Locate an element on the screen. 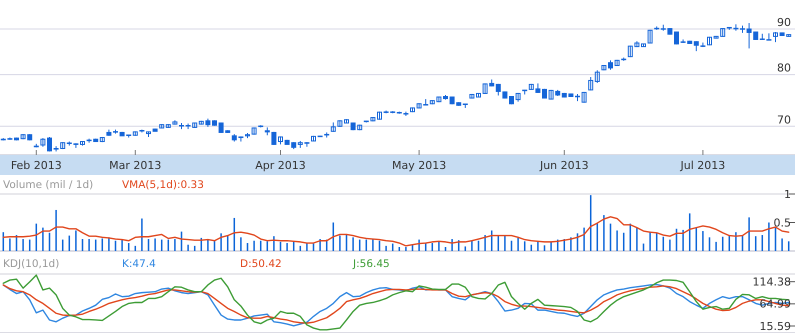 This screenshot has width=795, height=333. y-tick-label: 90 is located at coordinates (784, 22).